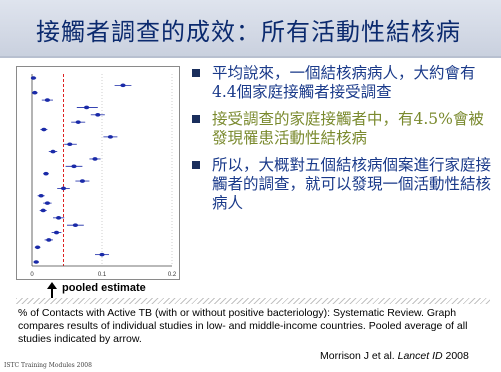 The image size is (501, 372). I want to click on bullet-text: 平均說來，一個結核病病人，大約會有4.4個家庭接觸者接受調查, so click(344, 82).